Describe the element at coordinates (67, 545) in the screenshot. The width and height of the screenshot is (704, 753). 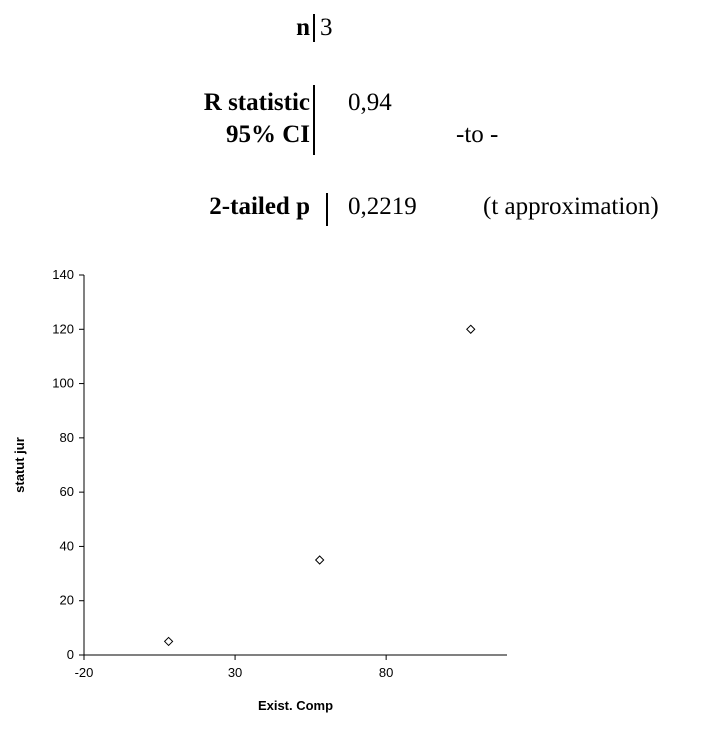
I see `y-tick-label: 40` at that location.